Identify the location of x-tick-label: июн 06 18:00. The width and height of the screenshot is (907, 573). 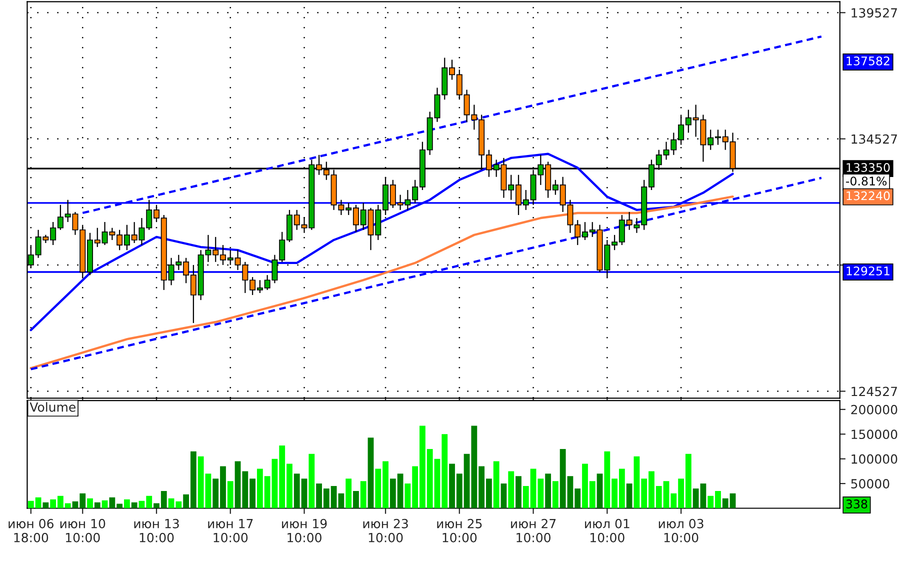
(31, 530).